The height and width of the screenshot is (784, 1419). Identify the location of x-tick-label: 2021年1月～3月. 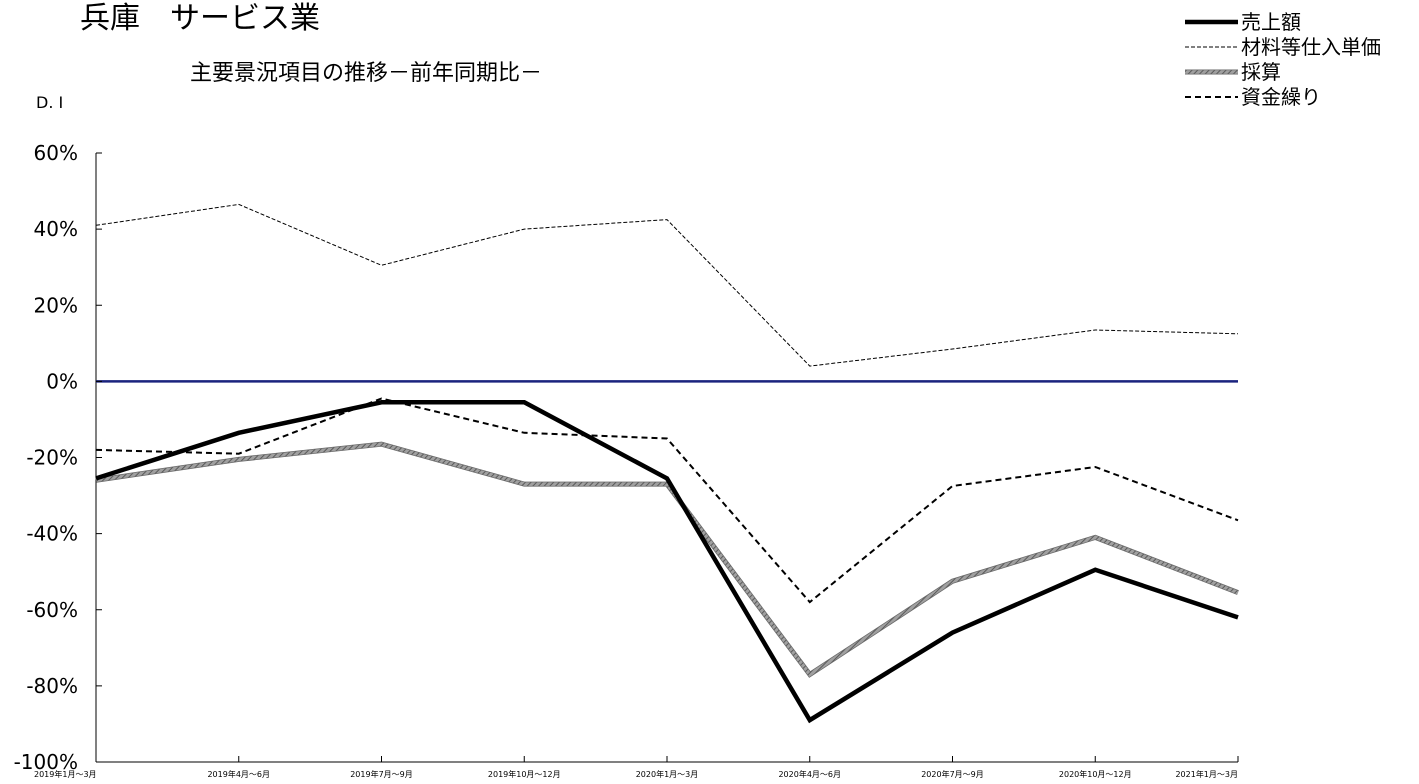
(1206, 774).